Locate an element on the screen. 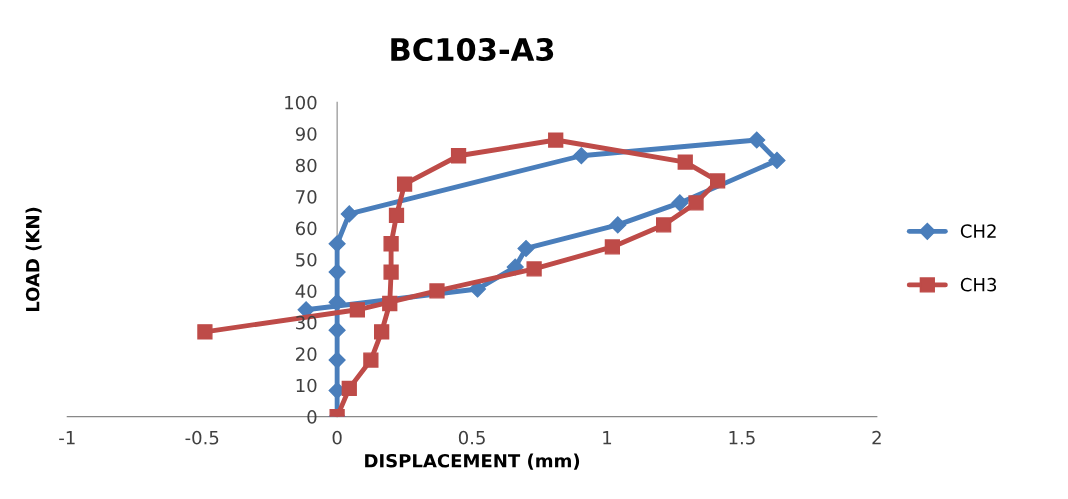 The image size is (1068, 499). y-tick-label: 10 is located at coordinates (306, 385).